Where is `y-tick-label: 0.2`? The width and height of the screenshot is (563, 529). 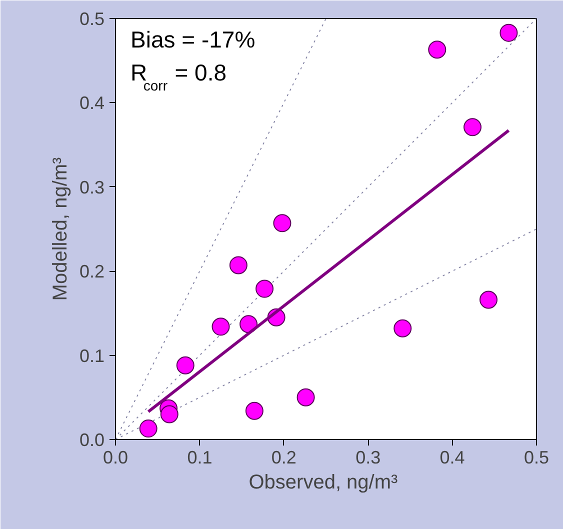 y-tick-label: 0.2 is located at coordinates (92, 272).